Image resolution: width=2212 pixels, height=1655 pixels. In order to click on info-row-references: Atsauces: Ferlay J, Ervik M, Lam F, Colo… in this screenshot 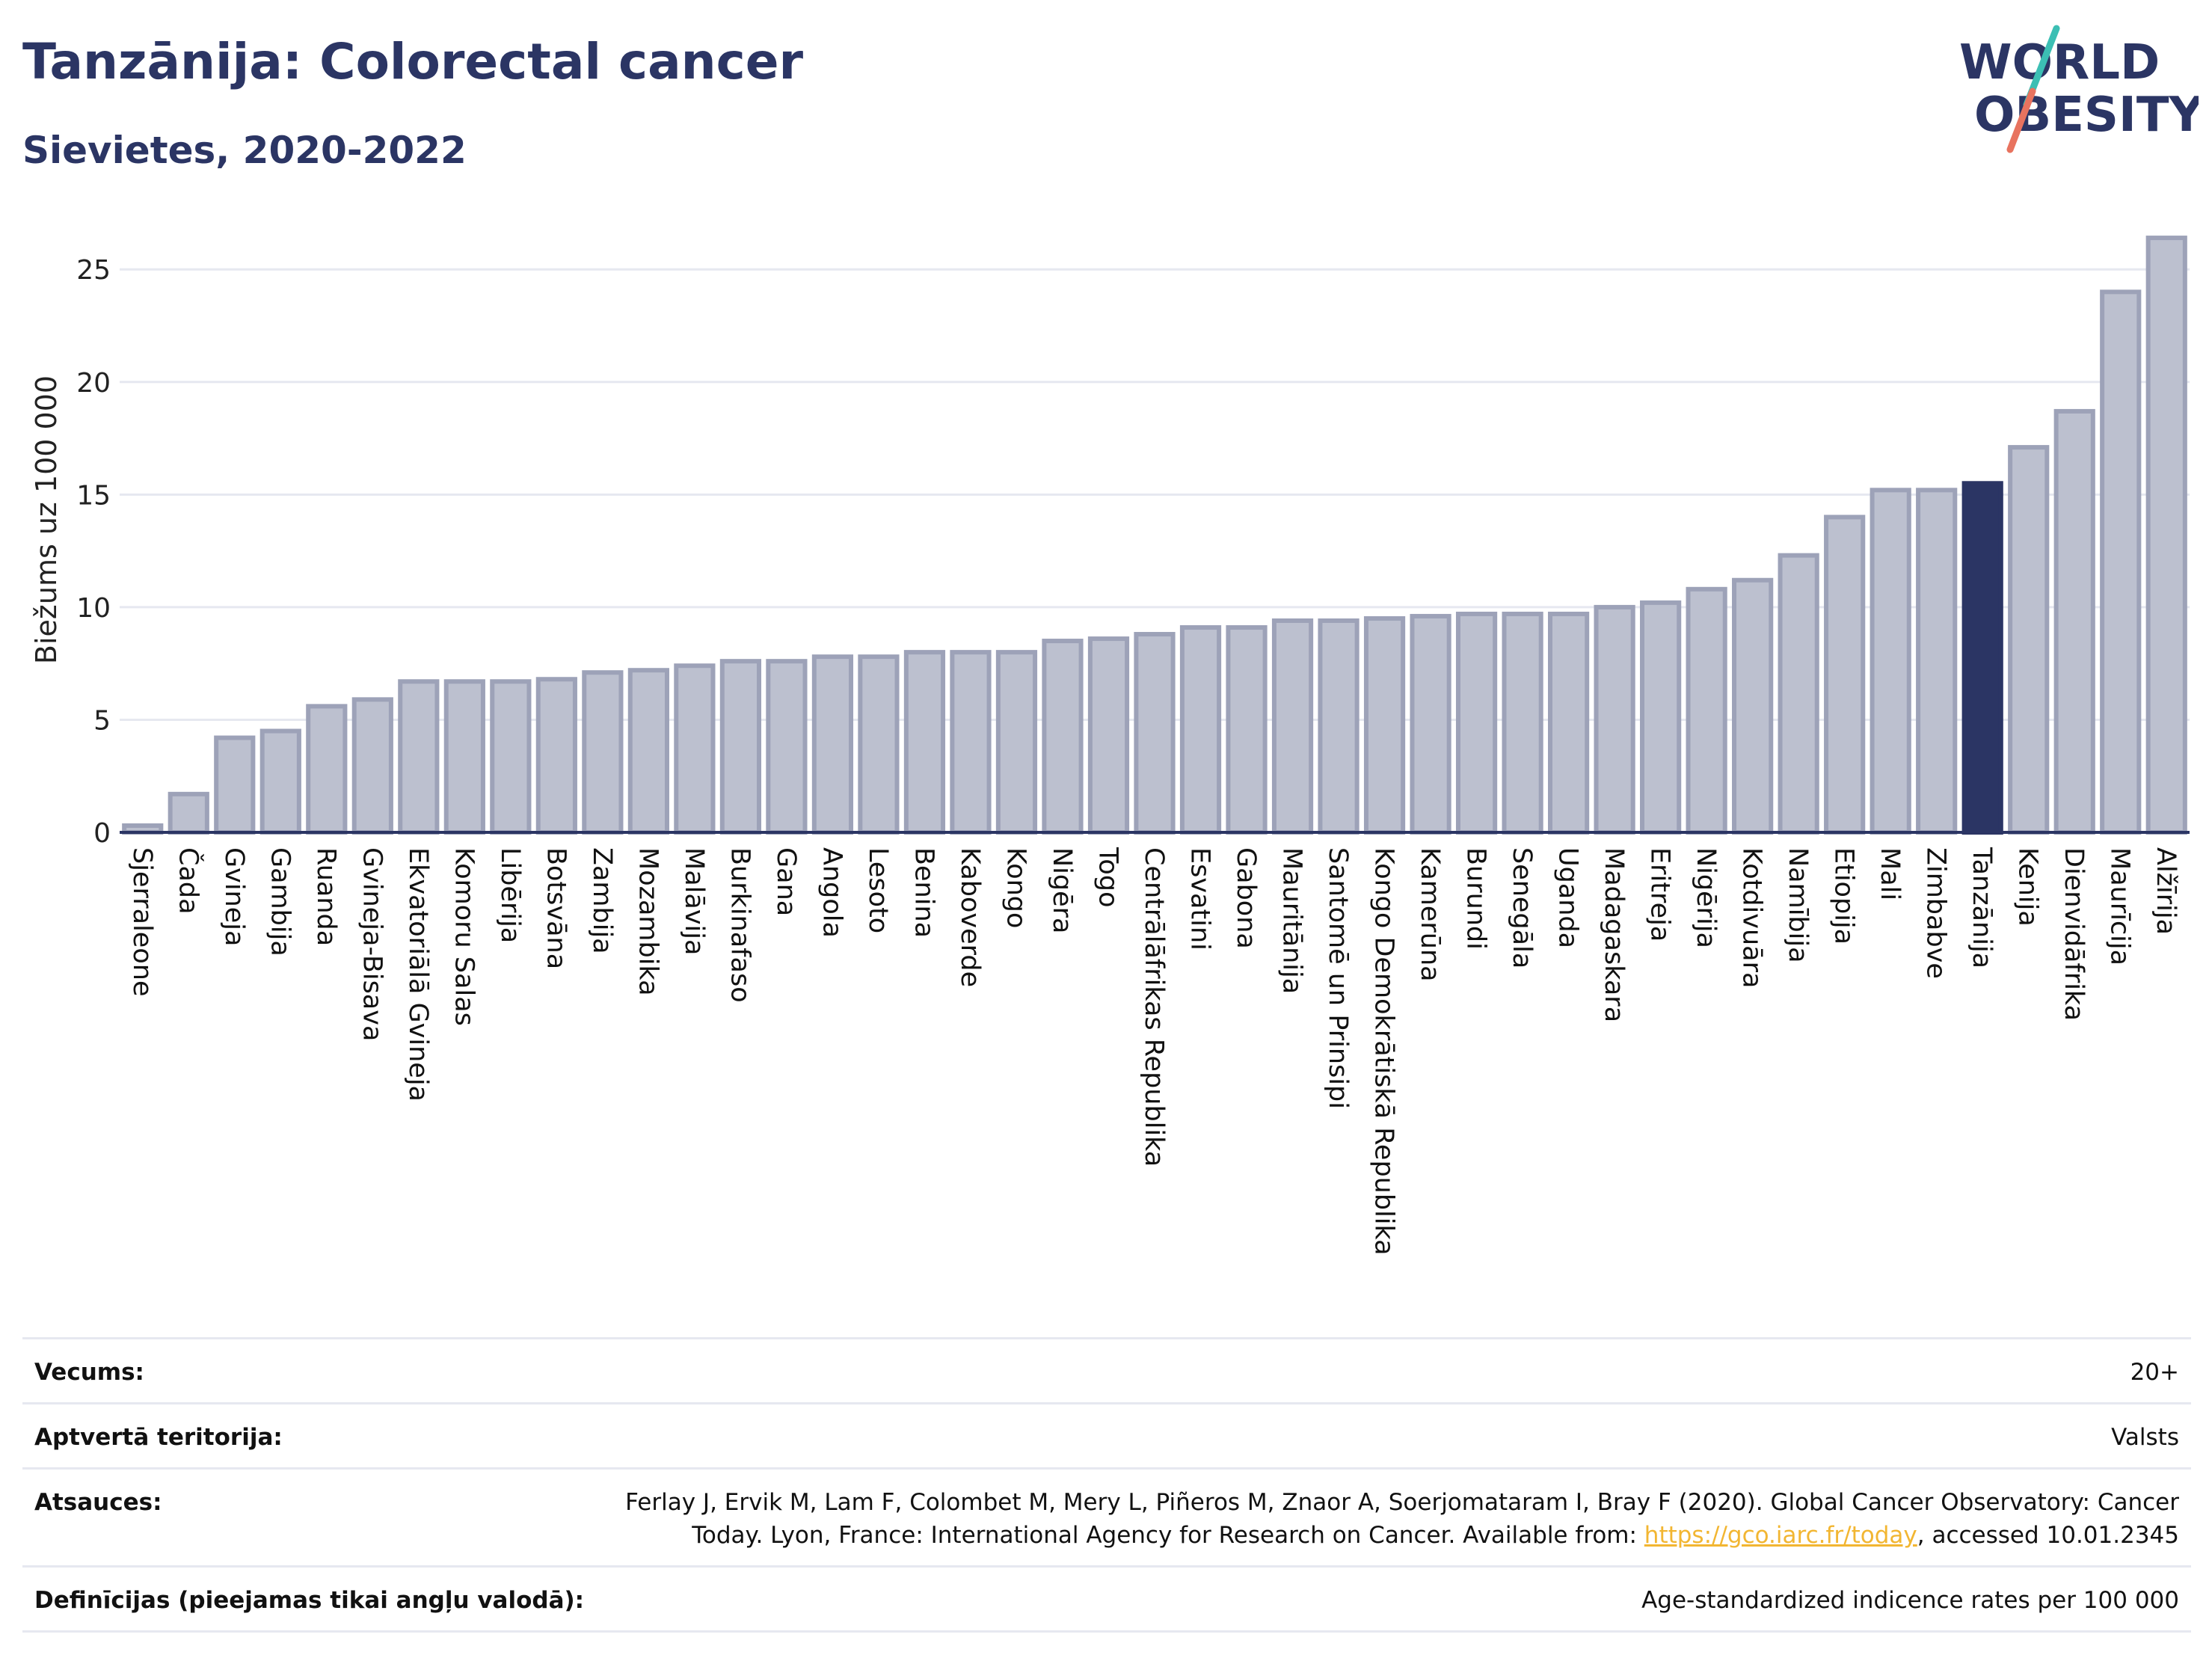, I will do `click(1106, 1516)`.